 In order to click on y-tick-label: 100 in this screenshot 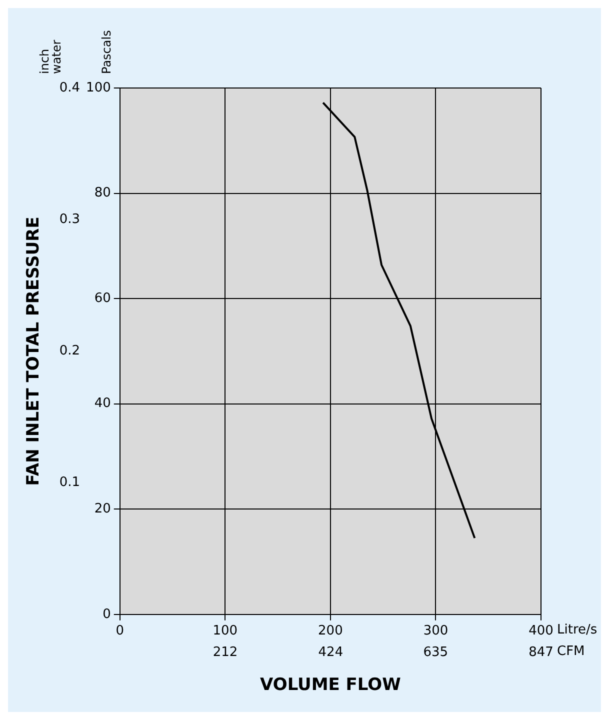, I will do `click(98, 88)`.